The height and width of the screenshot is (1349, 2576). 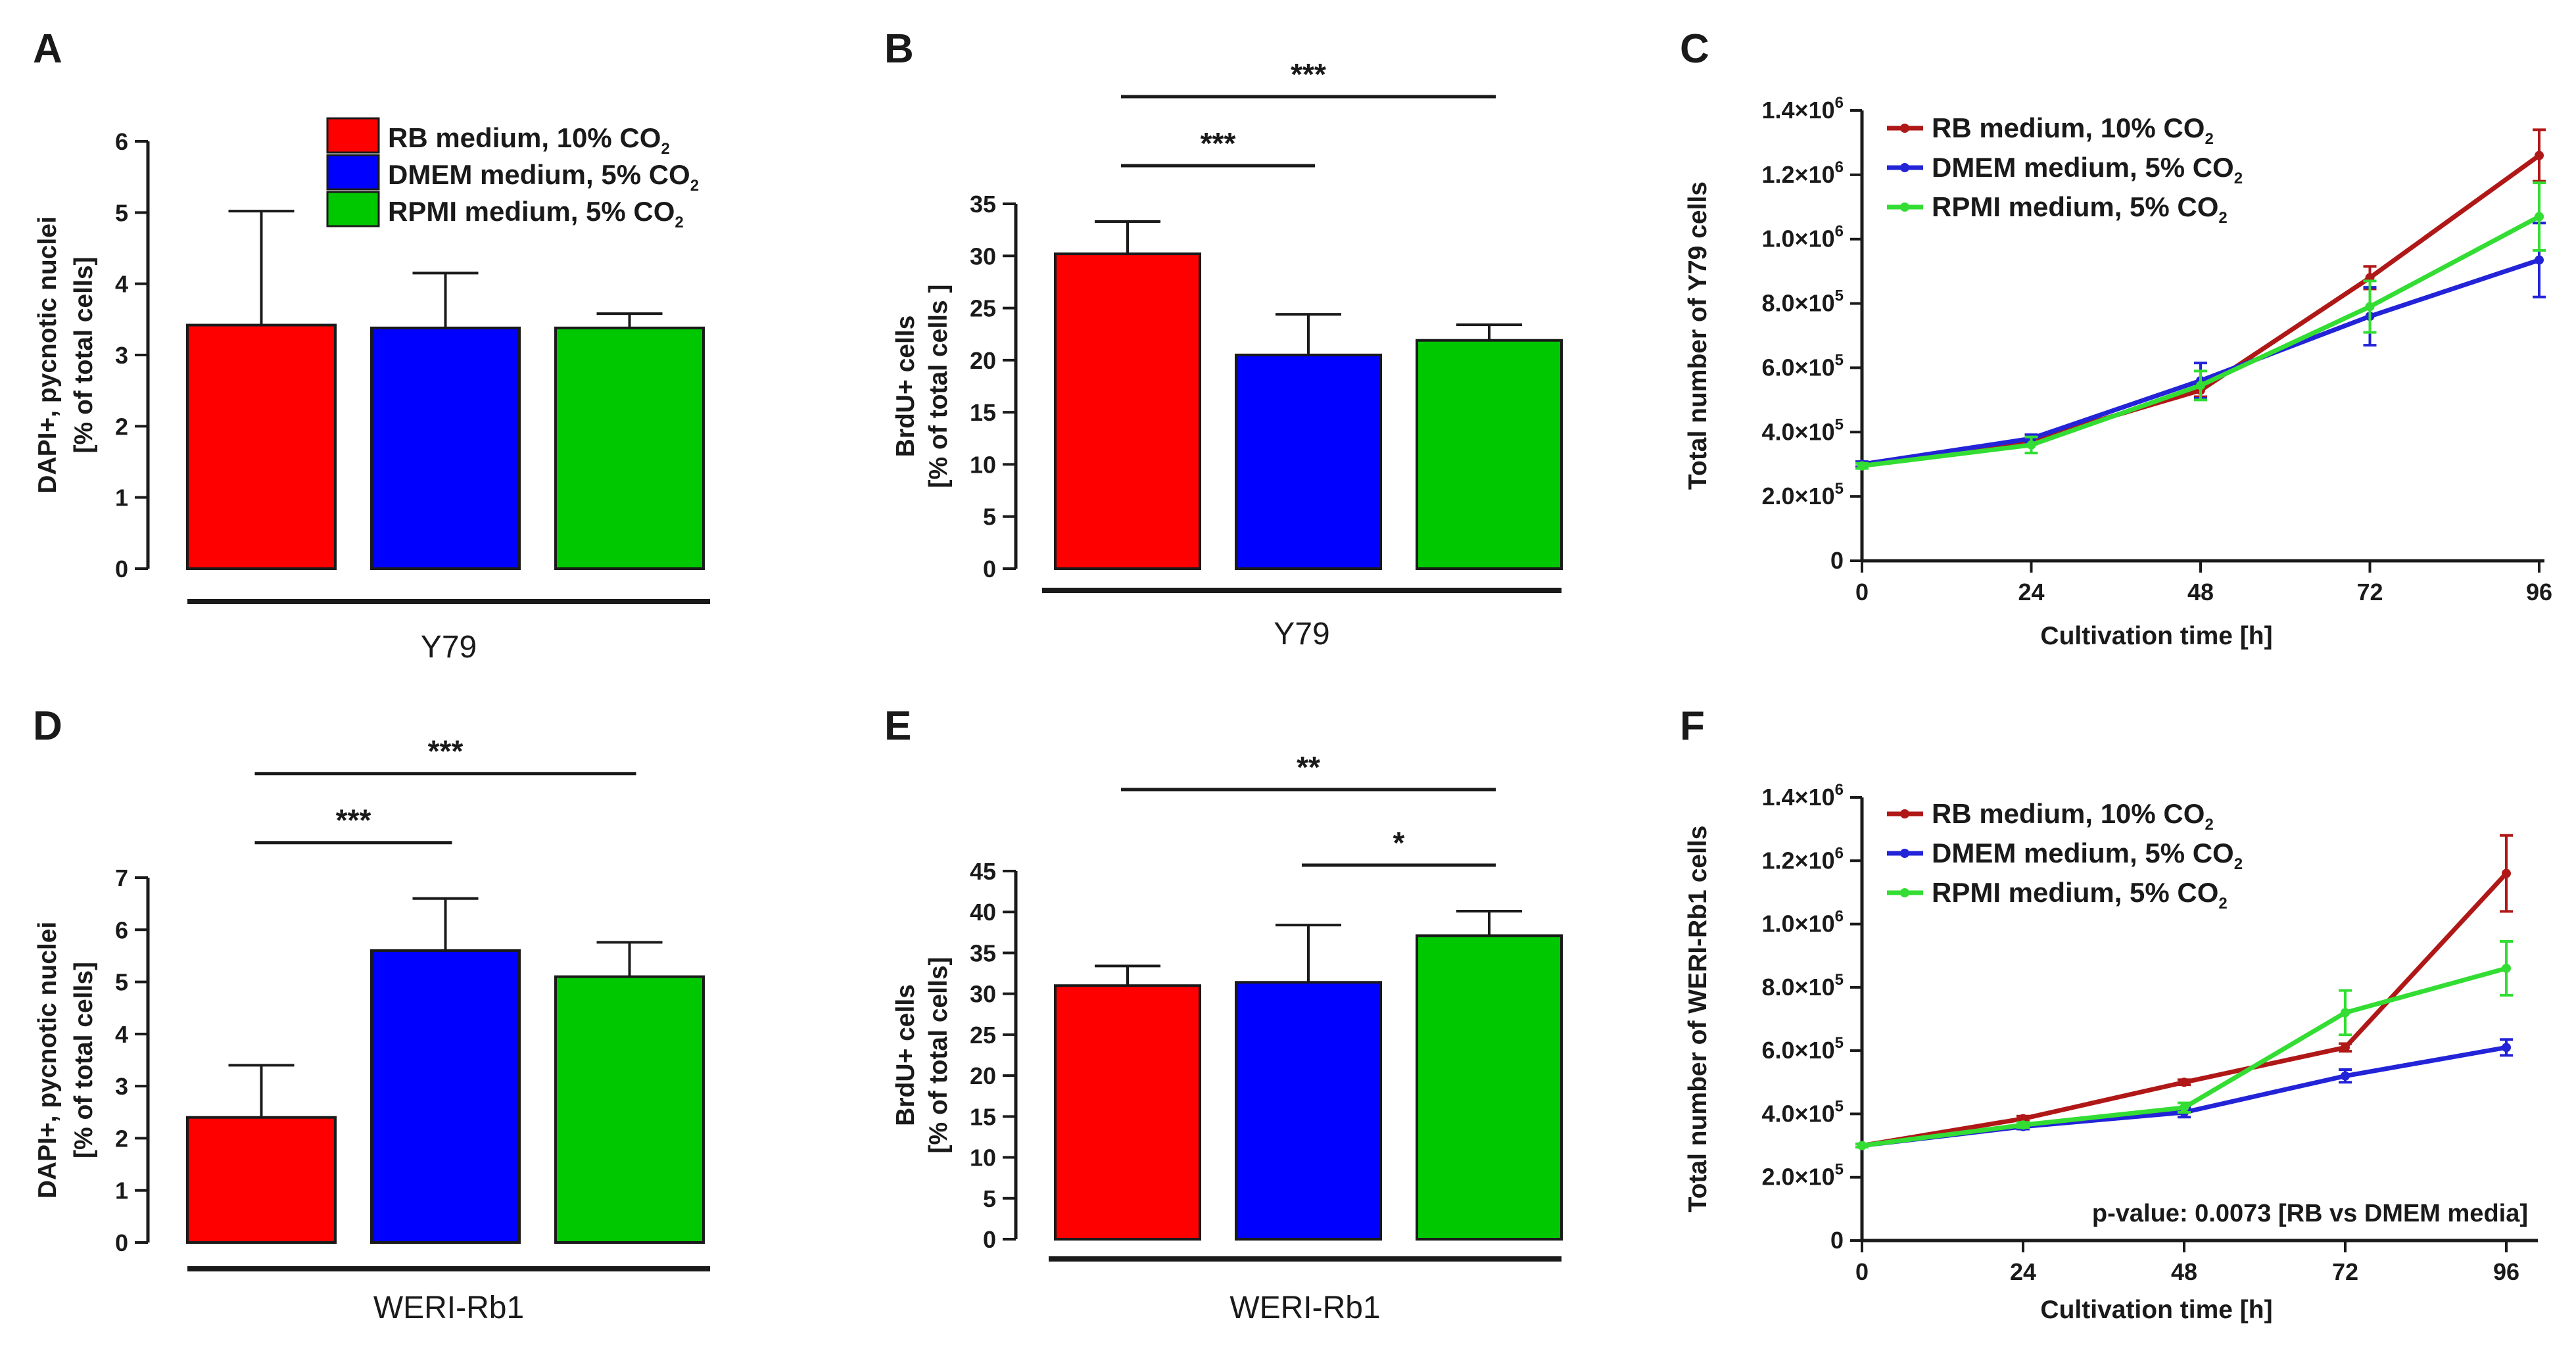 I want to click on bar-rpmi-e, so click(x=1490, y=1087).